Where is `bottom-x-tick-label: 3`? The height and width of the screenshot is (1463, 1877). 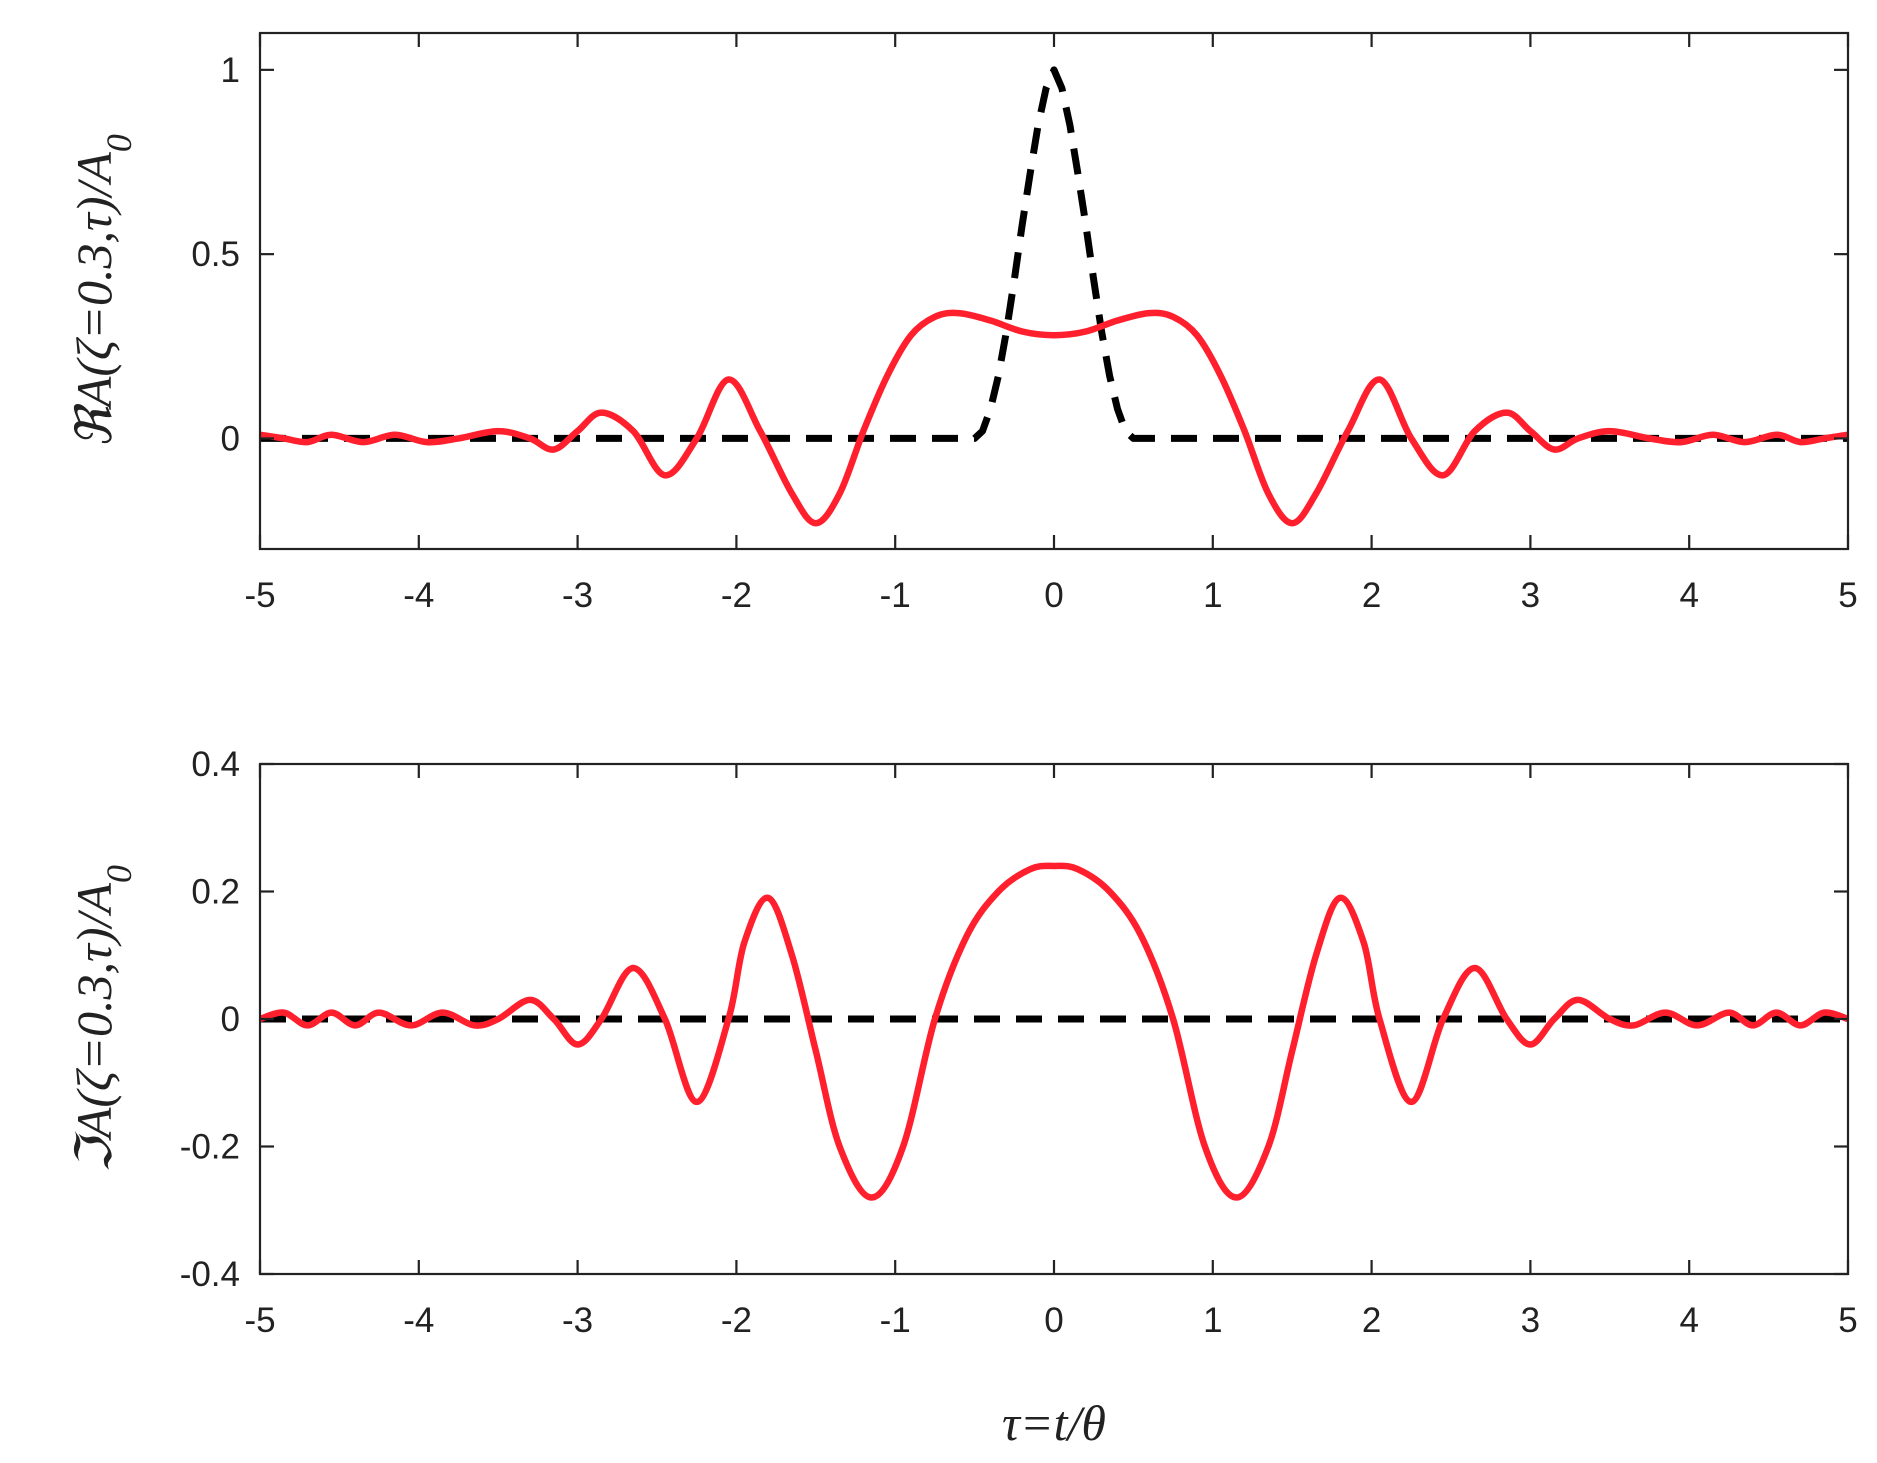 bottom-x-tick-label: 3 is located at coordinates (1530, 1320).